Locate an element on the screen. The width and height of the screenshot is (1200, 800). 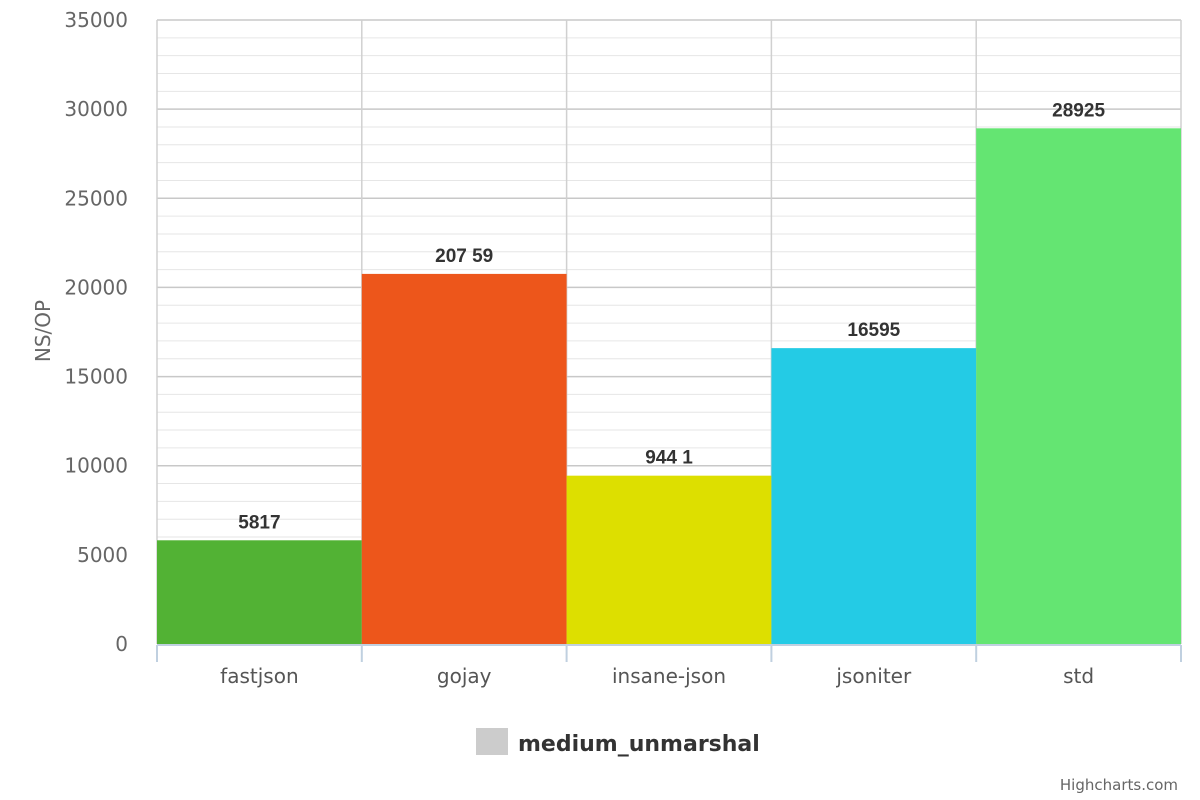
bar-insane-json is located at coordinates (669, 559).